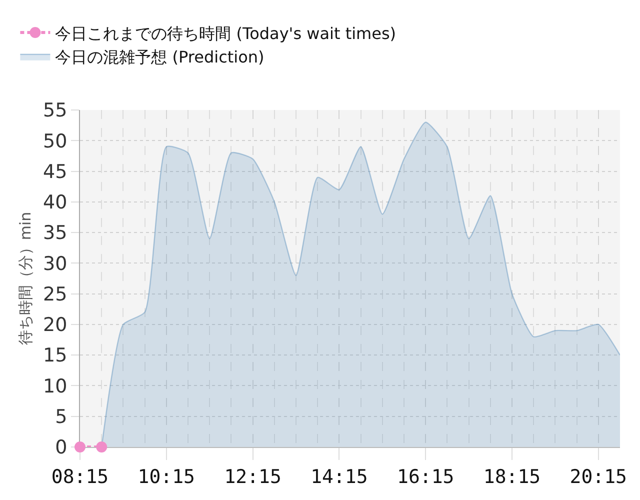 The width and height of the screenshot is (640, 500). What do you see at coordinates (55, 203) in the screenshot?
I see `y-tick-label: 40` at bounding box center [55, 203].